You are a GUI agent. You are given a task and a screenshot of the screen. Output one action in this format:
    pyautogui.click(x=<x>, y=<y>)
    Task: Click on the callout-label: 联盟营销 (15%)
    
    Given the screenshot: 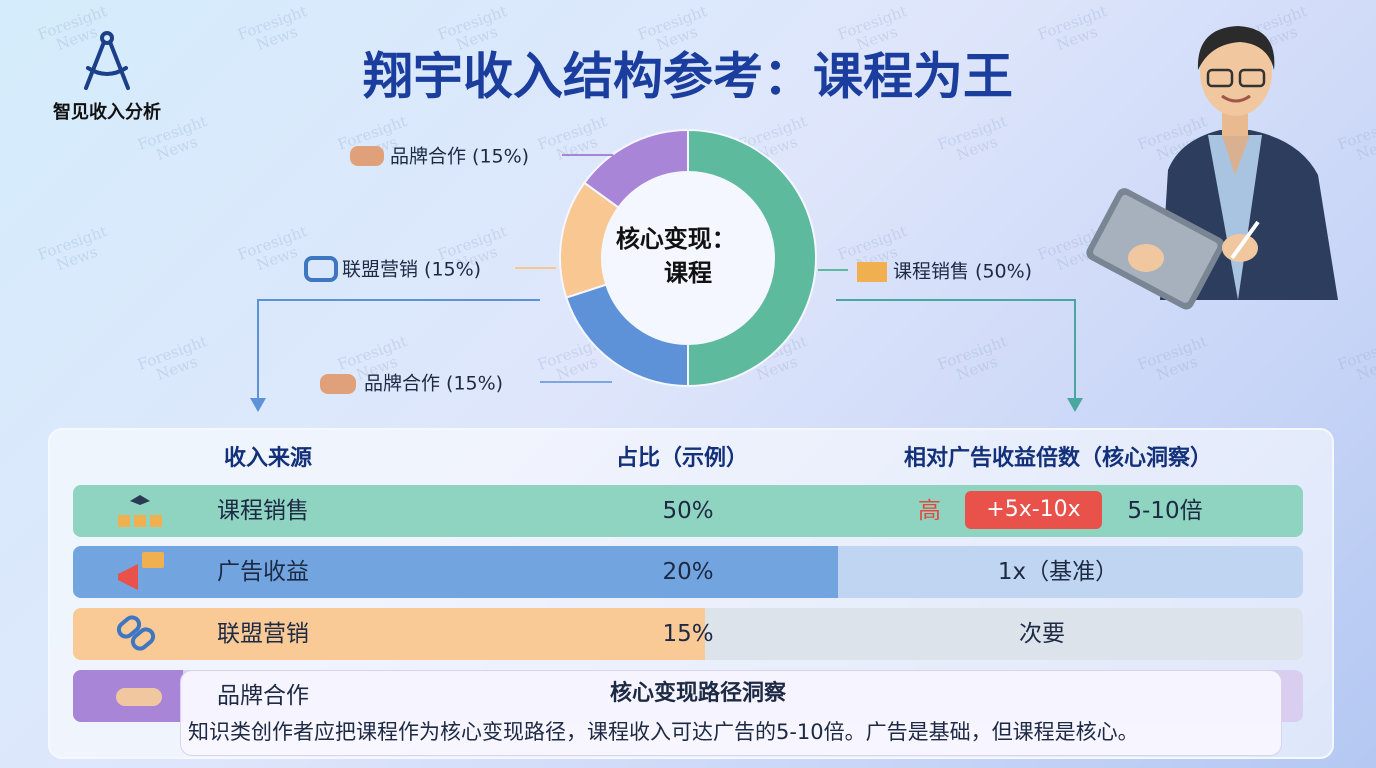 What is the action you would take?
    pyautogui.click(x=411, y=270)
    